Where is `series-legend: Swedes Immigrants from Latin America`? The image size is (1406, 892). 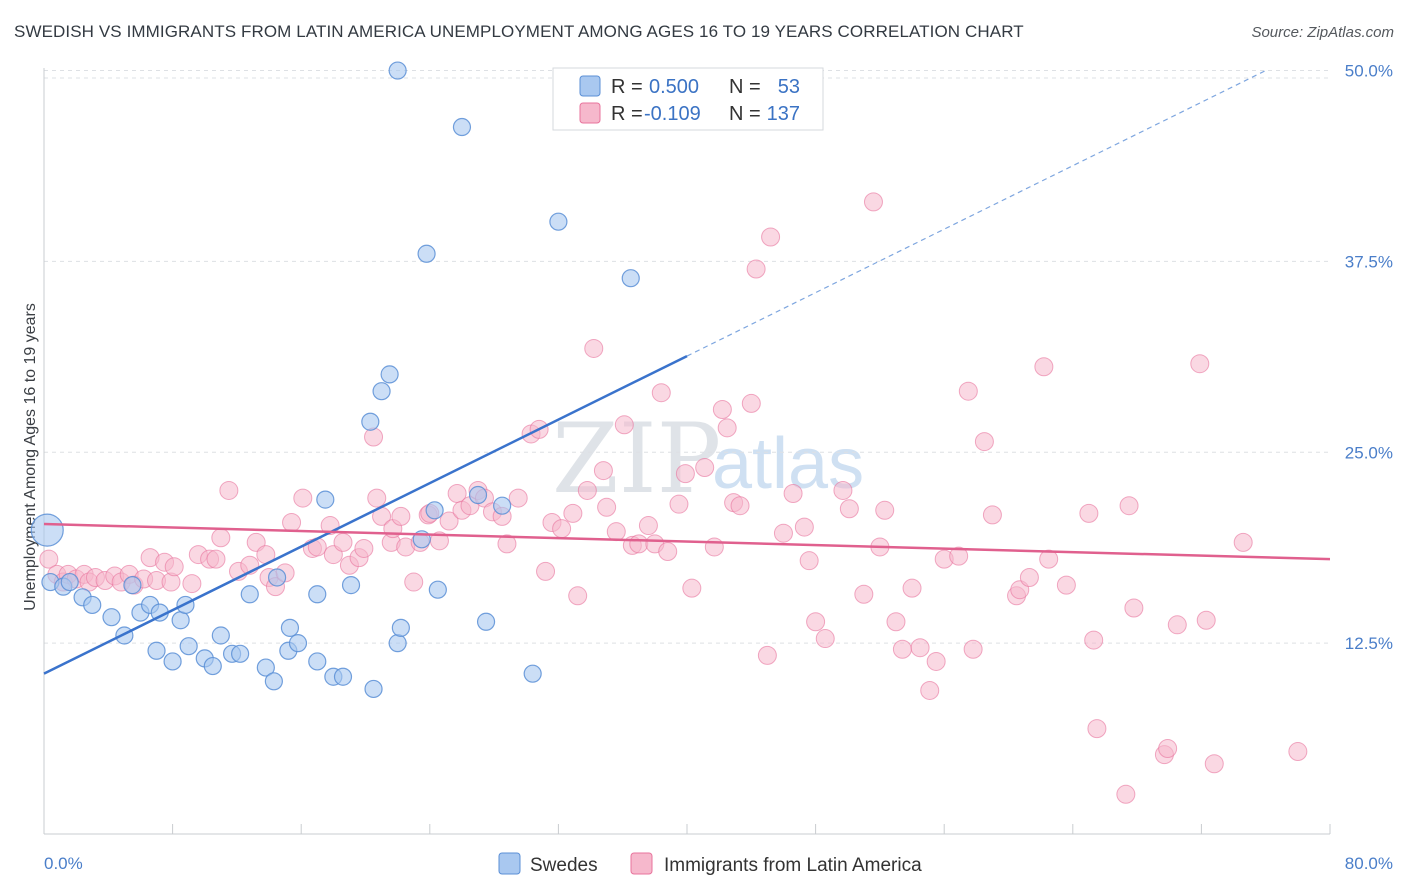 series-legend: Swedes Immigrants from Latin America is located at coordinates (710, 864).